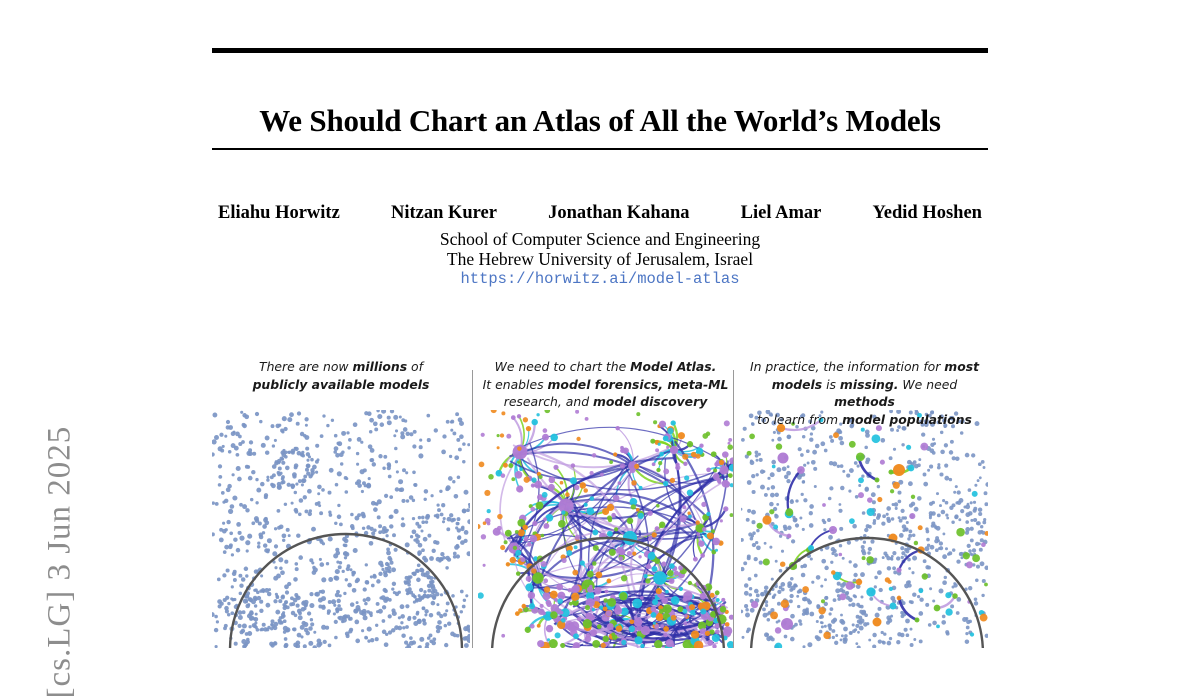  Describe the element at coordinates (781, 213) in the screenshot. I see `author-name: Liel Amar` at that location.